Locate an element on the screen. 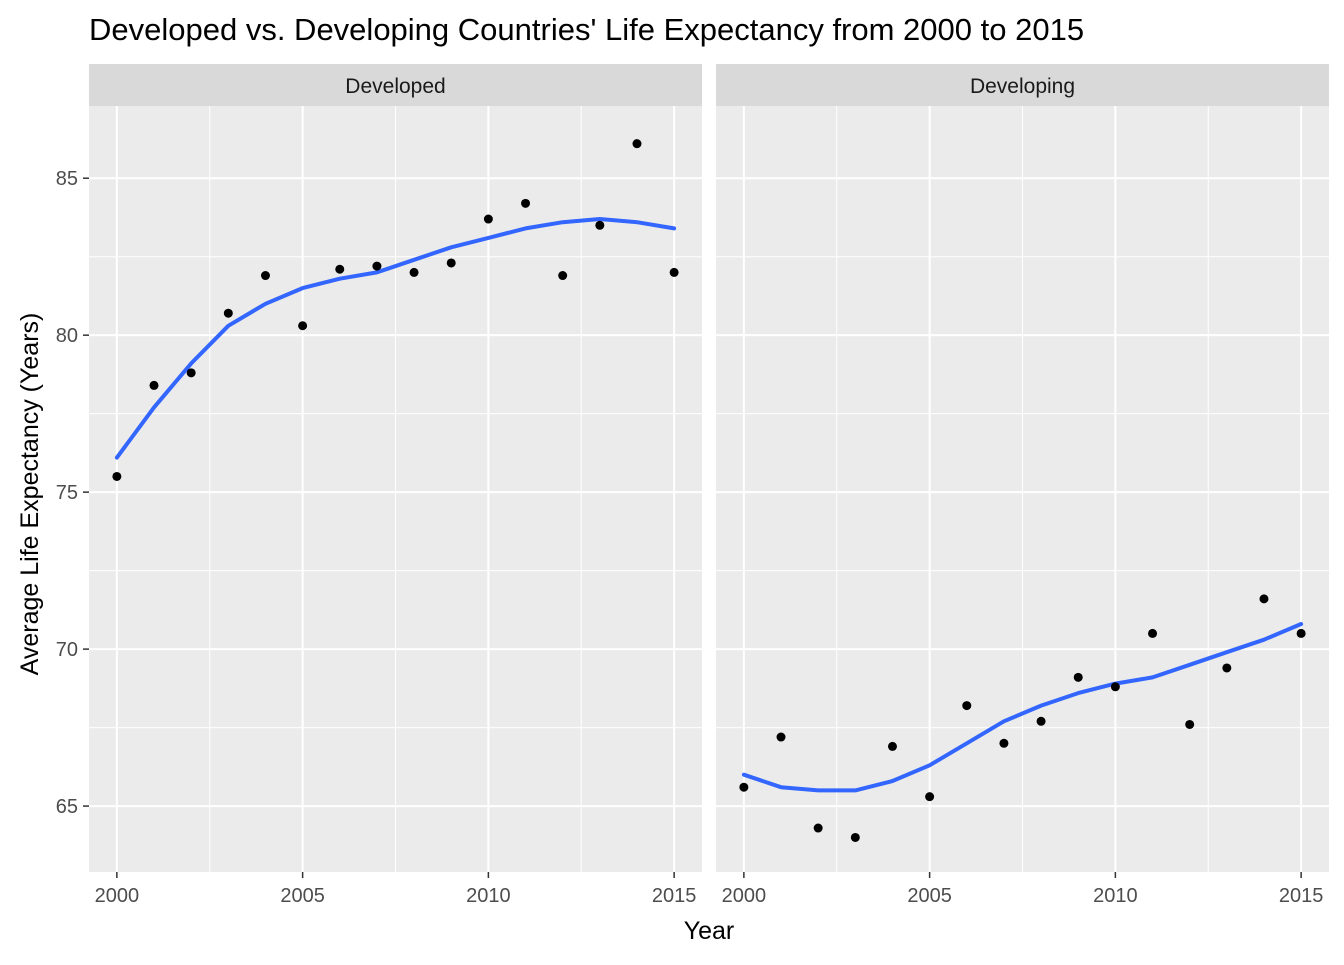 This screenshot has height=965, width=1344. y-tick-label: 85 is located at coordinates (67, 179).